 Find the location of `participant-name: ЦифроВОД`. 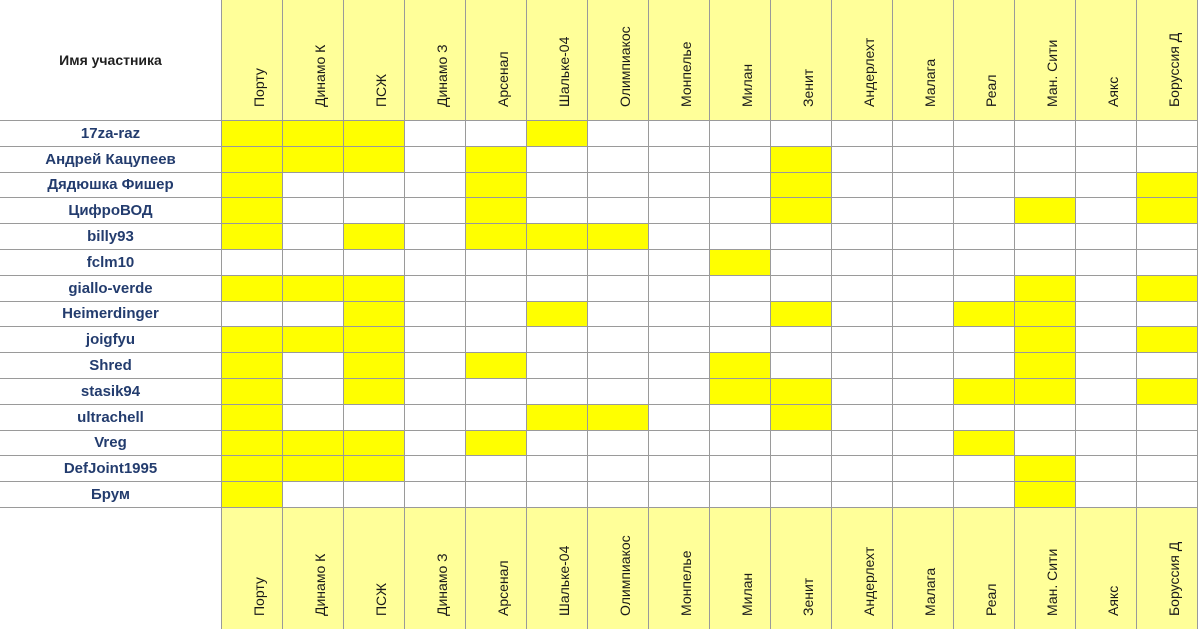

participant-name: ЦифроВОД is located at coordinates (111, 211).